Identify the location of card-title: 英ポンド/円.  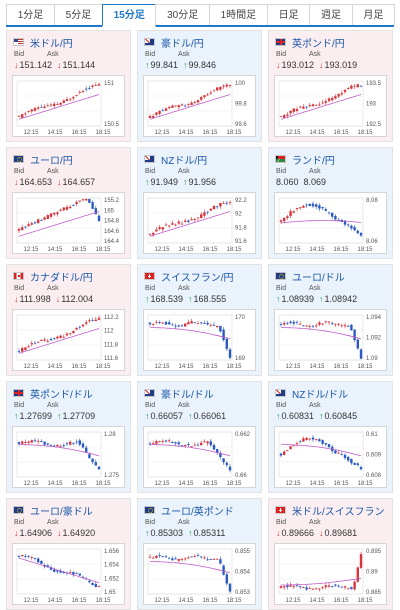
(310, 43).